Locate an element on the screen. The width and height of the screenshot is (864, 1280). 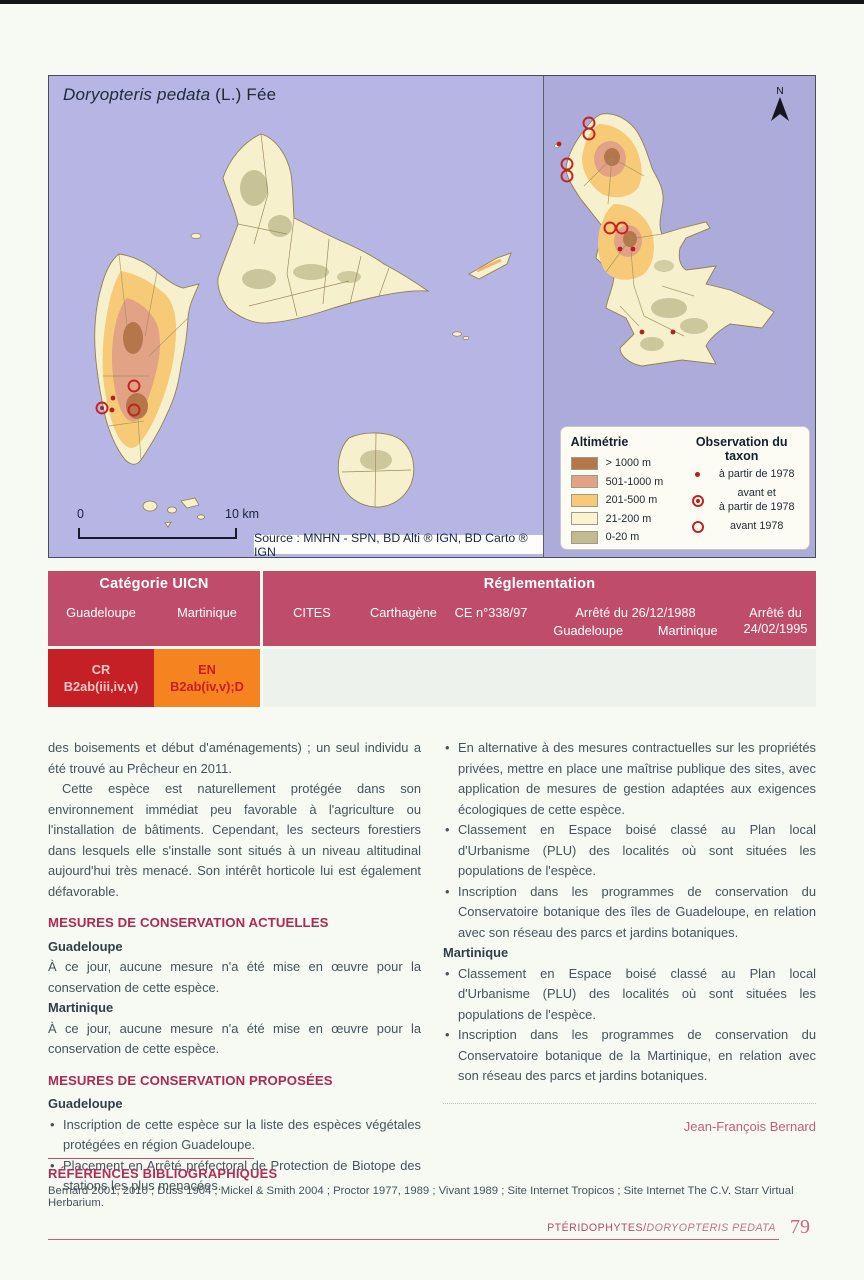
section-heading-mesures-actuelles: MESURES DE CONSERVATION ACTUELLES is located at coordinates (188, 922).